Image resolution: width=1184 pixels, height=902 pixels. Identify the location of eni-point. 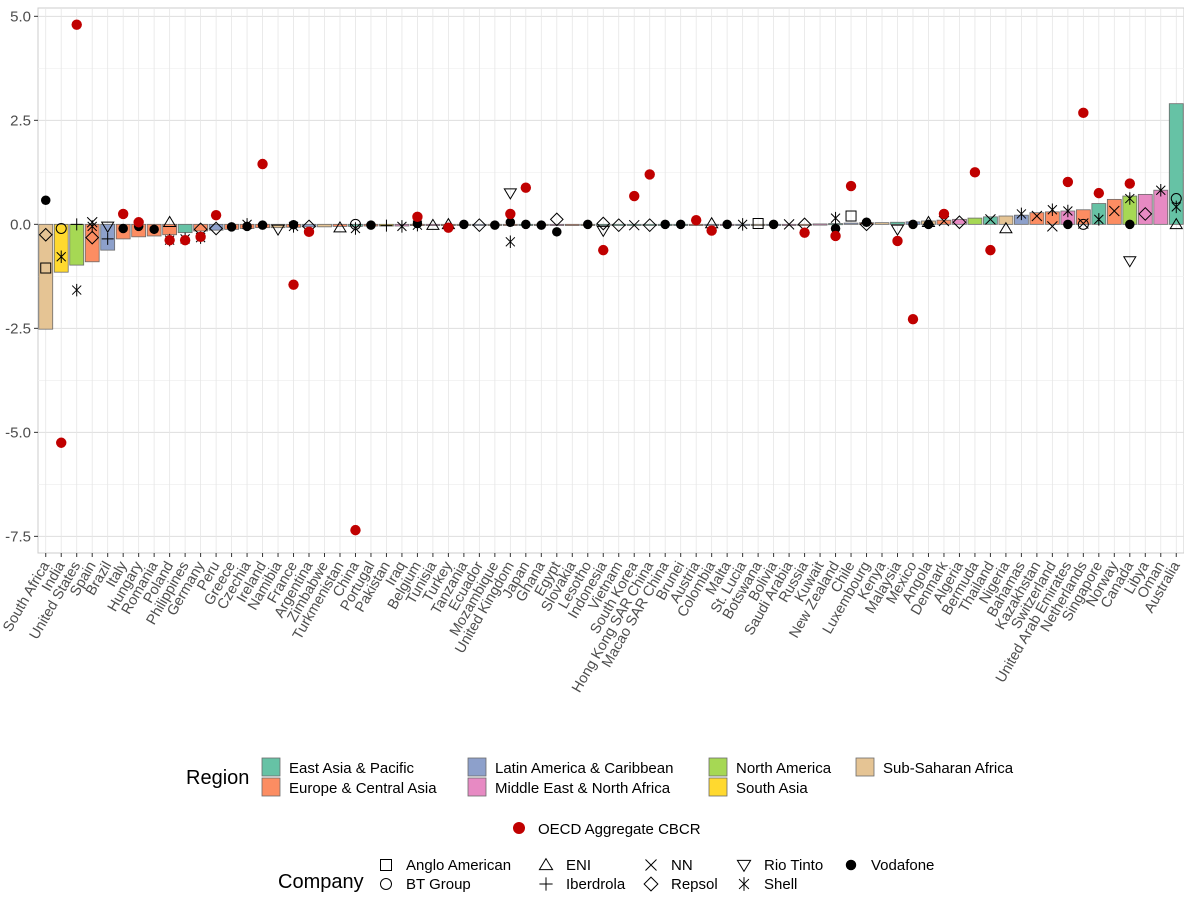
(1176, 223).